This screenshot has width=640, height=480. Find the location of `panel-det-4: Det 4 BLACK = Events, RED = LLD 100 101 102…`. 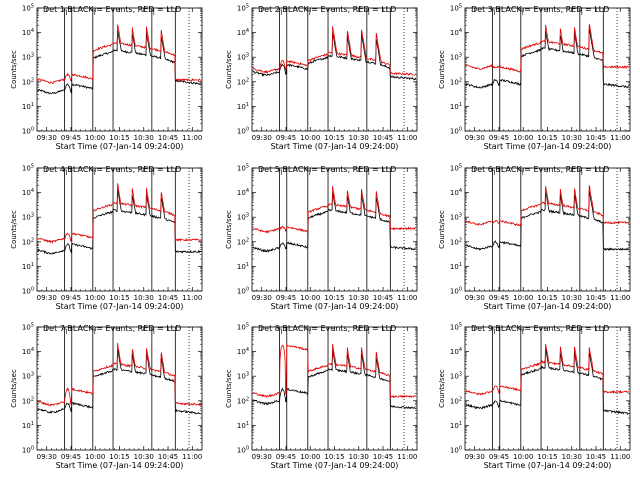

panel-det-4: Det 4 BLACK = Events, RED = LLD 100 101 102… is located at coordinates (106, 237).